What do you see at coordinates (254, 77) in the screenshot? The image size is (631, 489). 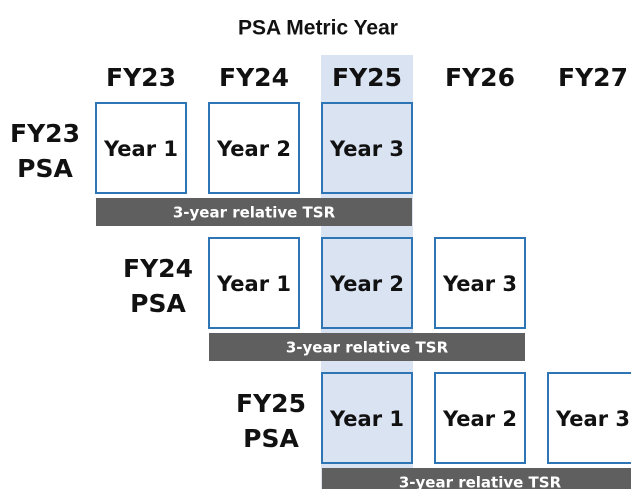 I see `column-header: FY24` at bounding box center [254, 77].